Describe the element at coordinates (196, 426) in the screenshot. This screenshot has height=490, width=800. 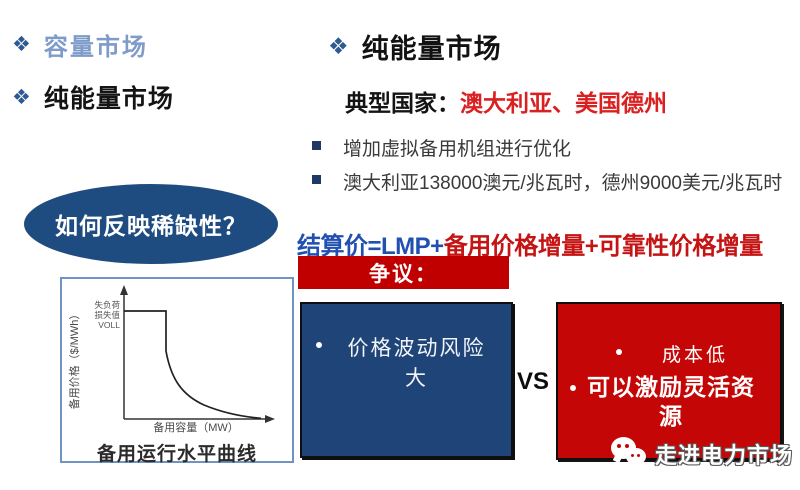
I see `x-axis-label: 备用容量（MW）` at that location.